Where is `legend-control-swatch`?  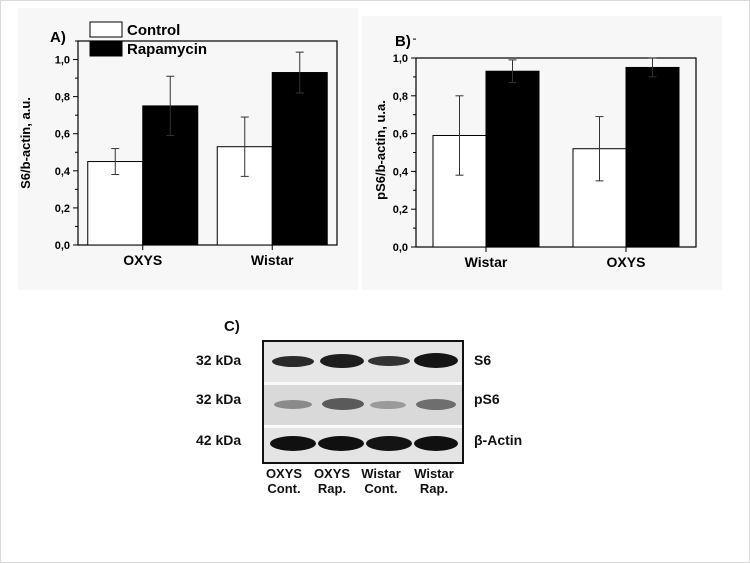
legend-control-swatch is located at coordinates (106, 29).